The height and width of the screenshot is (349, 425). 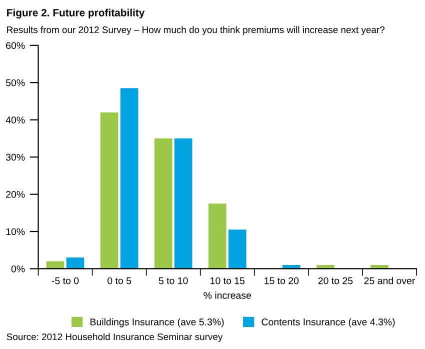 What do you see at coordinates (18, 268) in the screenshot?
I see `y-tick-label: 0%` at bounding box center [18, 268].